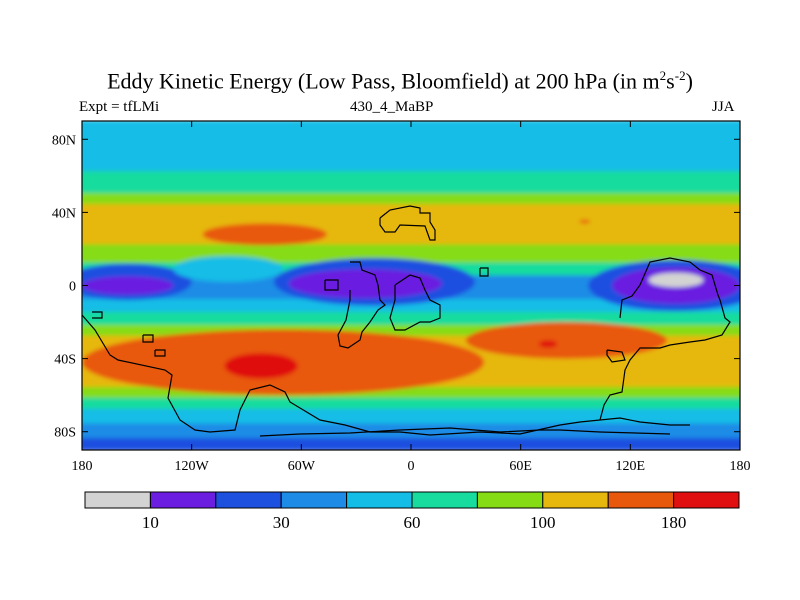 The image size is (800, 600). What do you see at coordinates (150, 522) in the screenshot?
I see `colorbar-label: 10` at bounding box center [150, 522].